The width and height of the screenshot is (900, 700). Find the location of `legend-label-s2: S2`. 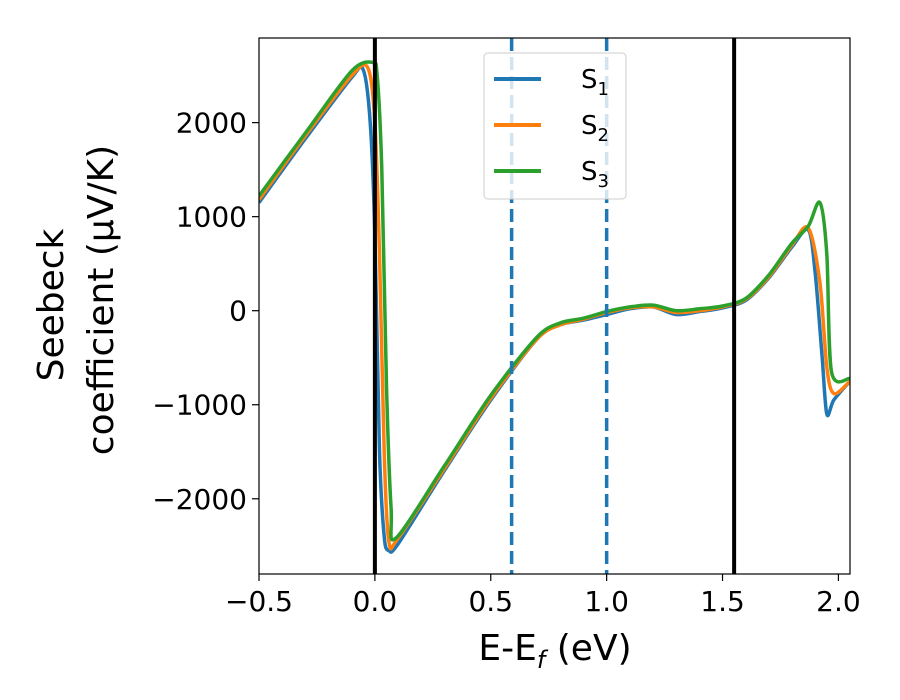

legend-label-s2: S2 is located at coordinates (595, 128).